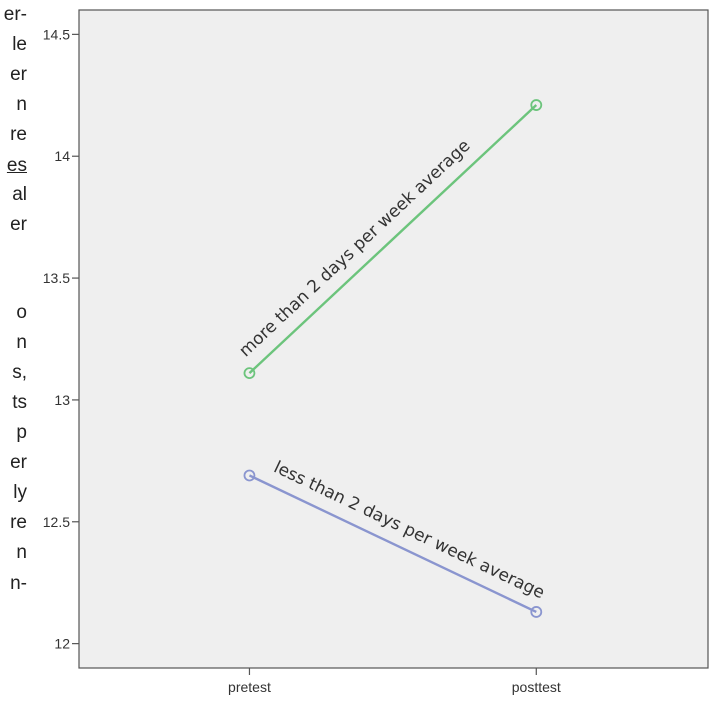 The height and width of the screenshot is (703, 716). Describe the element at coordinates (56, 278) in the screenshot. I see `y-tick-label: 13.5` at that location.